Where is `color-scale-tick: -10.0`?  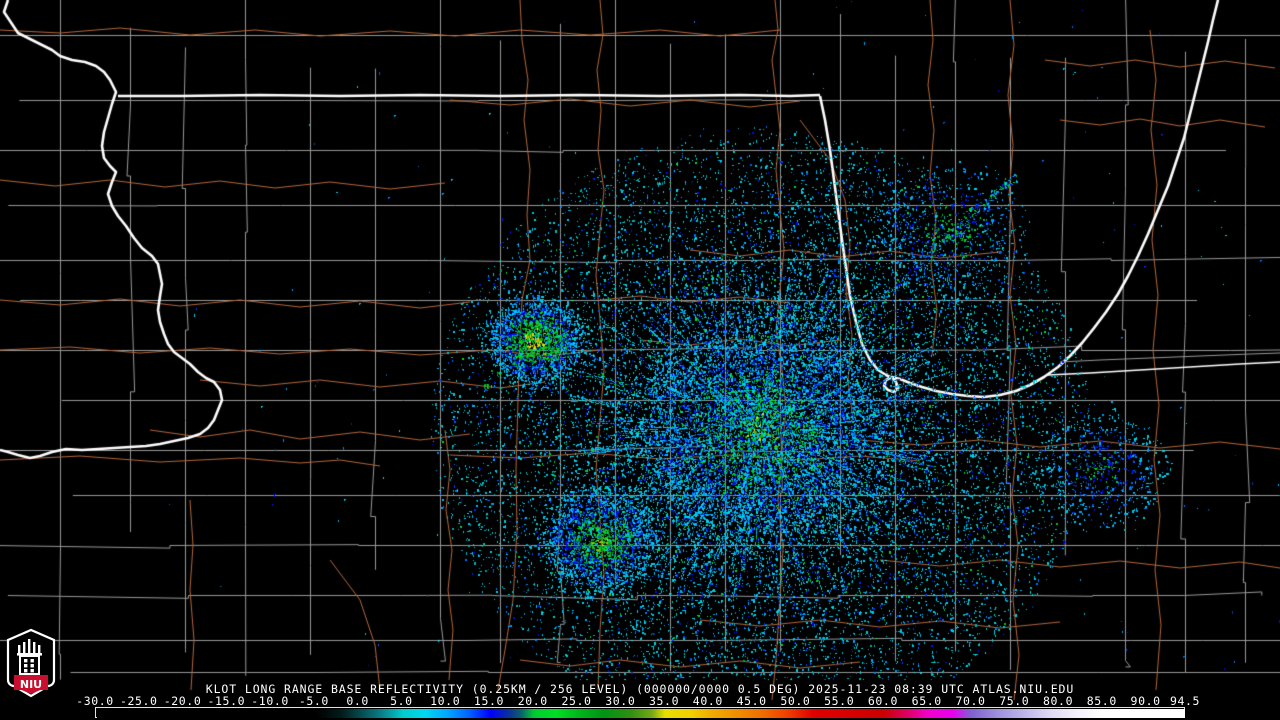 color-scale-tick: -10.0 is located at coordinates (270, 701).